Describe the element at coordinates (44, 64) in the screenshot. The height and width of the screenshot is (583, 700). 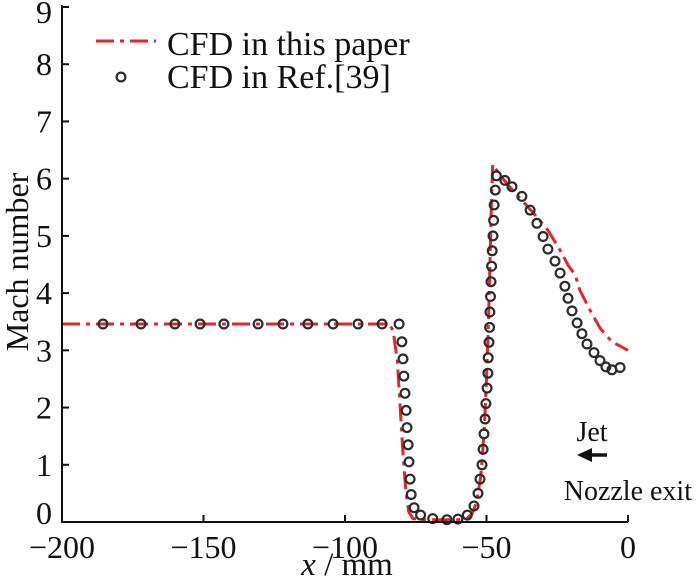
I see `y-tick-label: 8` at that location.